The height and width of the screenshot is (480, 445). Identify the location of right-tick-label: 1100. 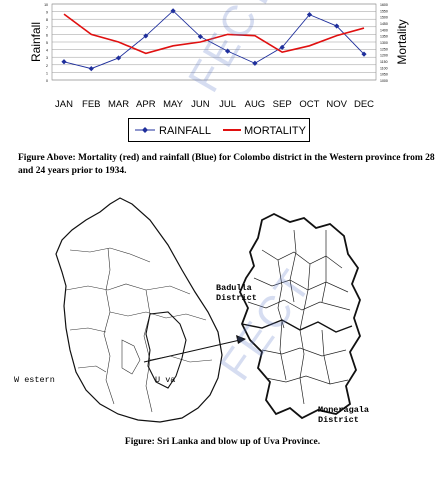
(384, 68).